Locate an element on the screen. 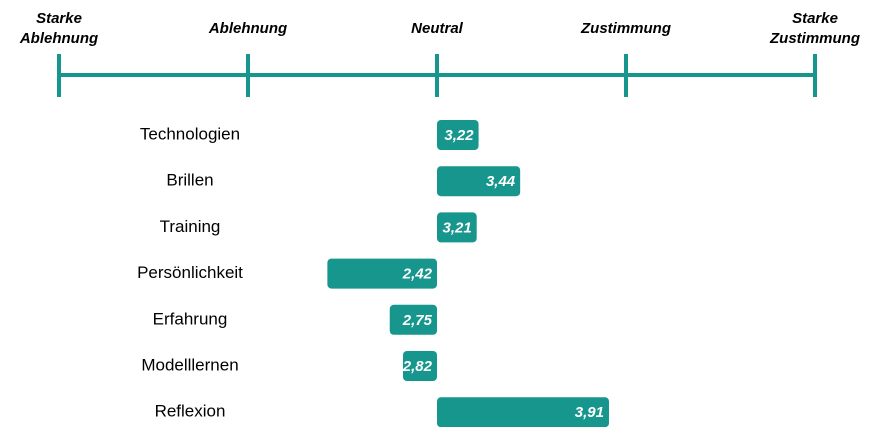 The height and width of the screenshot is (427, 876). value-label: 2,75 is located at coordinates (417, 320).